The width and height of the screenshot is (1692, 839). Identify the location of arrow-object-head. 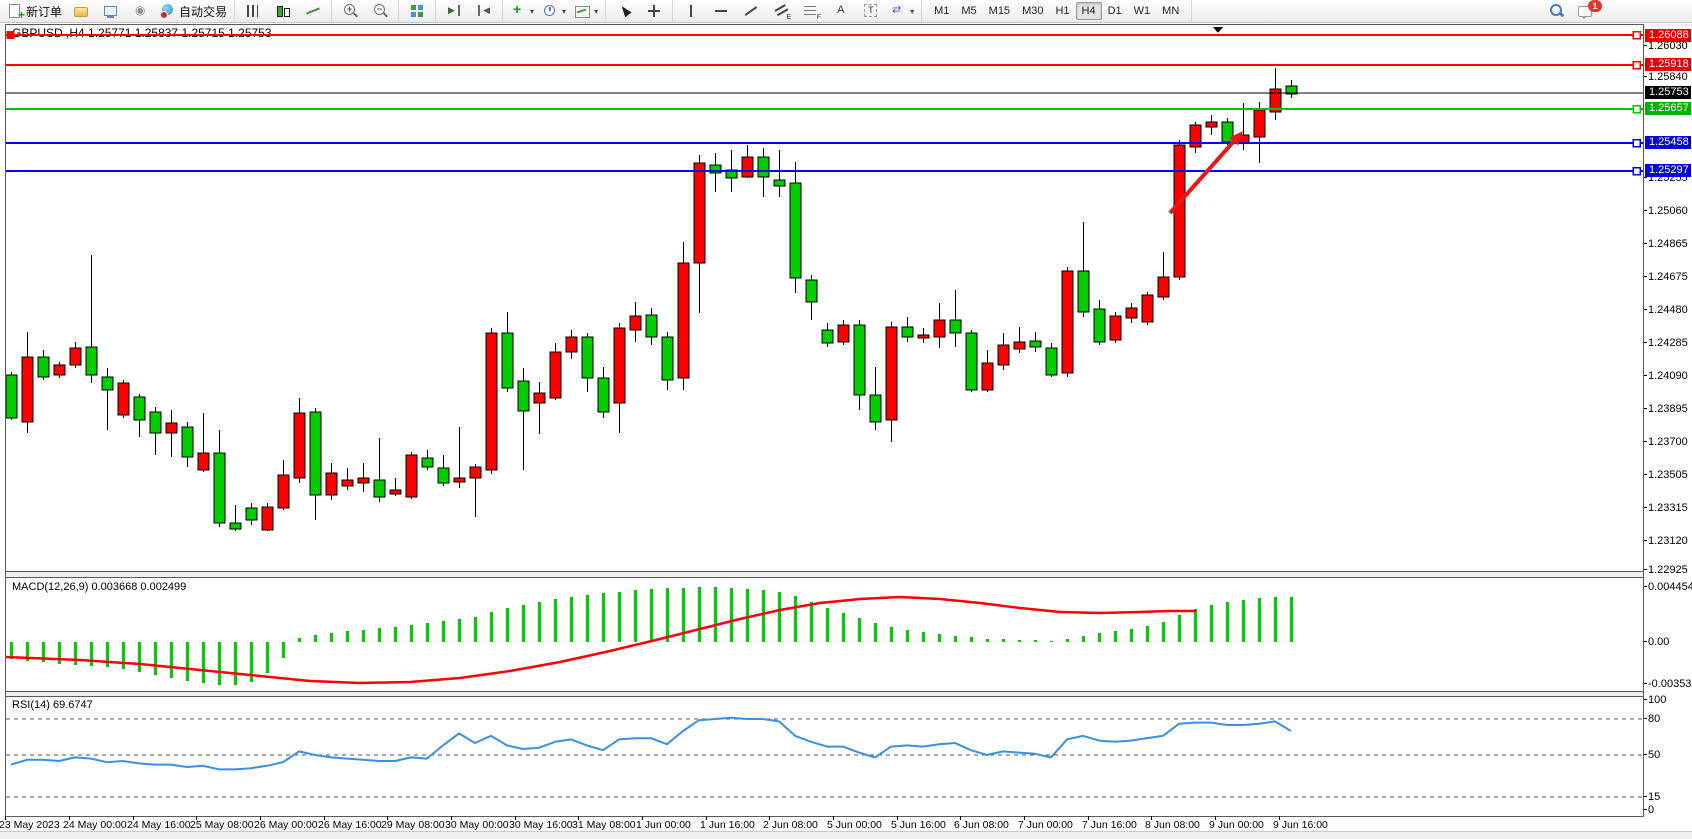
(1236, 138).